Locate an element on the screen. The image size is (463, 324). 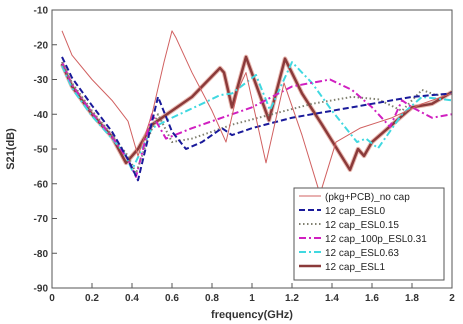
x-axis-title: frequency(GHz) is located at coordinates (252, 315).